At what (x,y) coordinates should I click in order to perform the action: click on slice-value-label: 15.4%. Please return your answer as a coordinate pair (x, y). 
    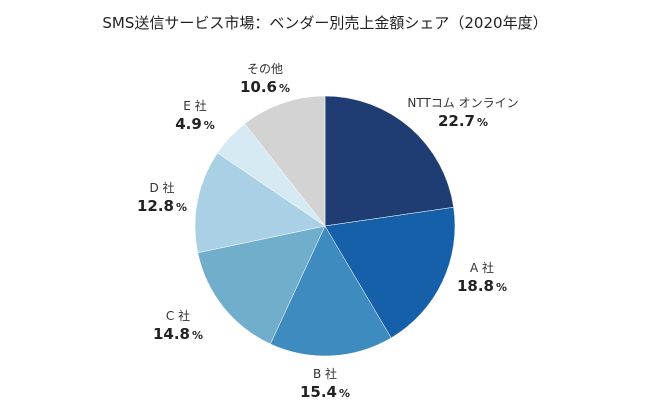
    Looking at the image, I should click on (325, 392).